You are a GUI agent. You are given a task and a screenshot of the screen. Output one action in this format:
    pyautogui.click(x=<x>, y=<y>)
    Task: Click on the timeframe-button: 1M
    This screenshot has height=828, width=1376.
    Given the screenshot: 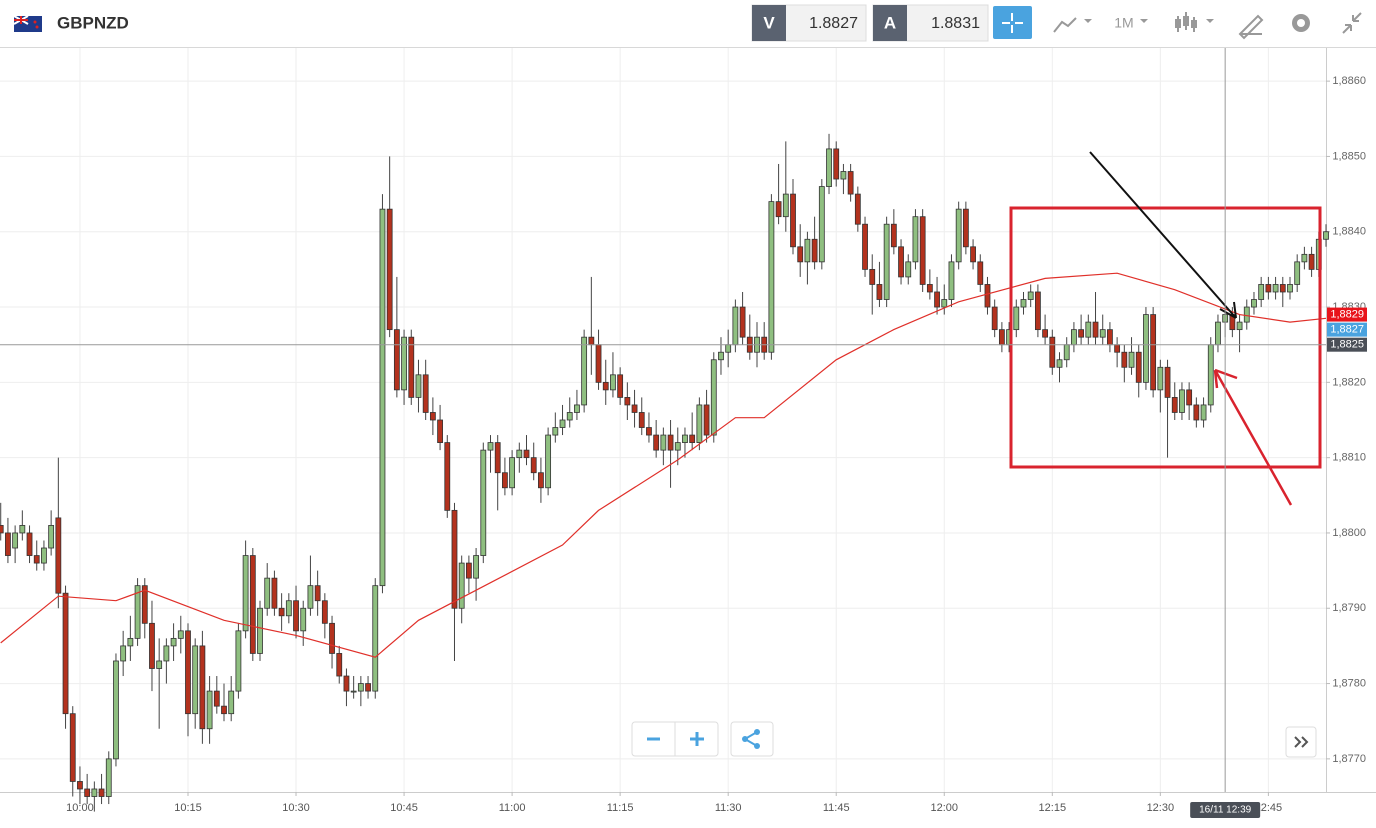 What is the action you would take?
    pyautogui.click(x=1131, y=23)
    